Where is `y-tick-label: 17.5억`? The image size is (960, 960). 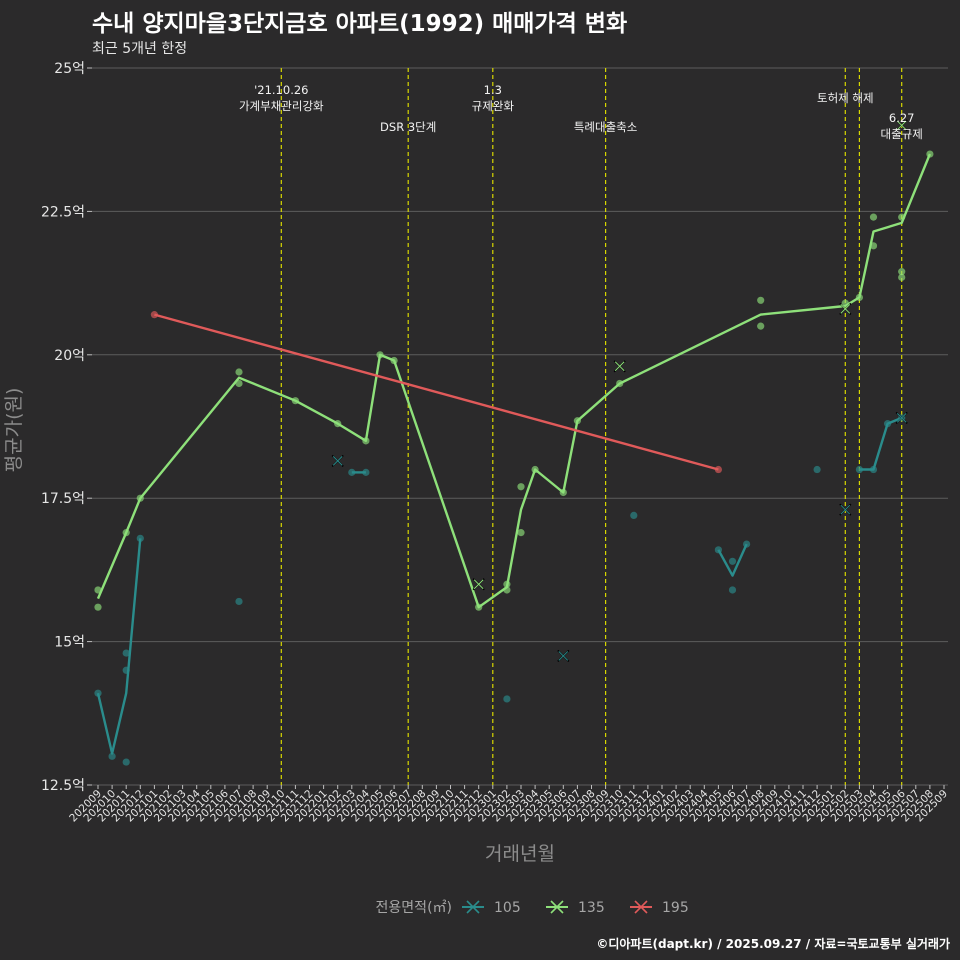
y-tick-label: 17.5억 is located at coordinates (63, 499).